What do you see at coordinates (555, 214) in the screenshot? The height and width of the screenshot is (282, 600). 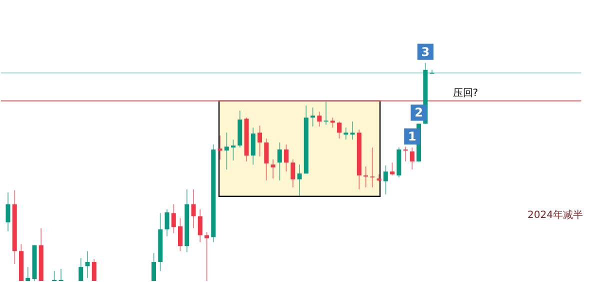 I see `text: 2024年减半` at bounding box center [555, 214].